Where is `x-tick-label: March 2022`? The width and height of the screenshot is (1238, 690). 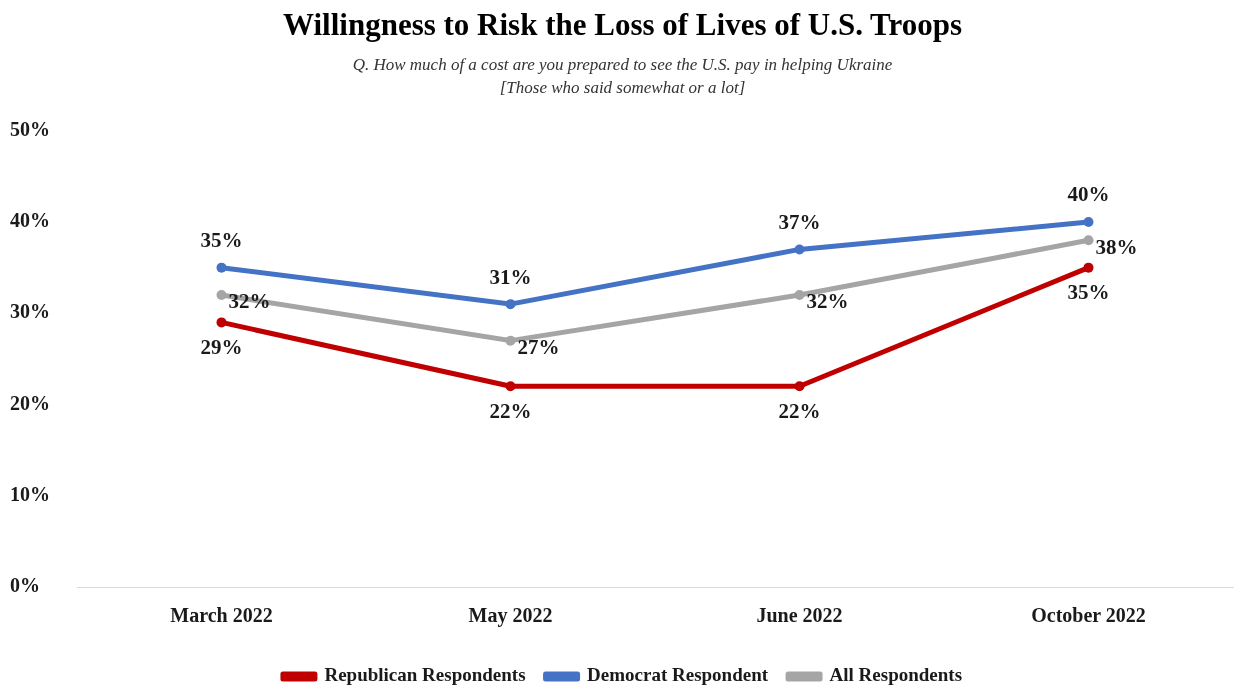 x-tick-label: March 2022 is located at coordinates (221, 615).